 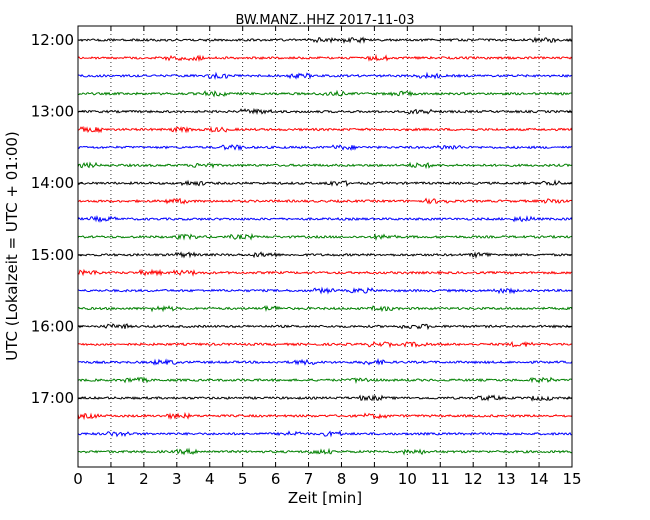 I want to click on x-tick-label: 8, so click(x=342, y=479).